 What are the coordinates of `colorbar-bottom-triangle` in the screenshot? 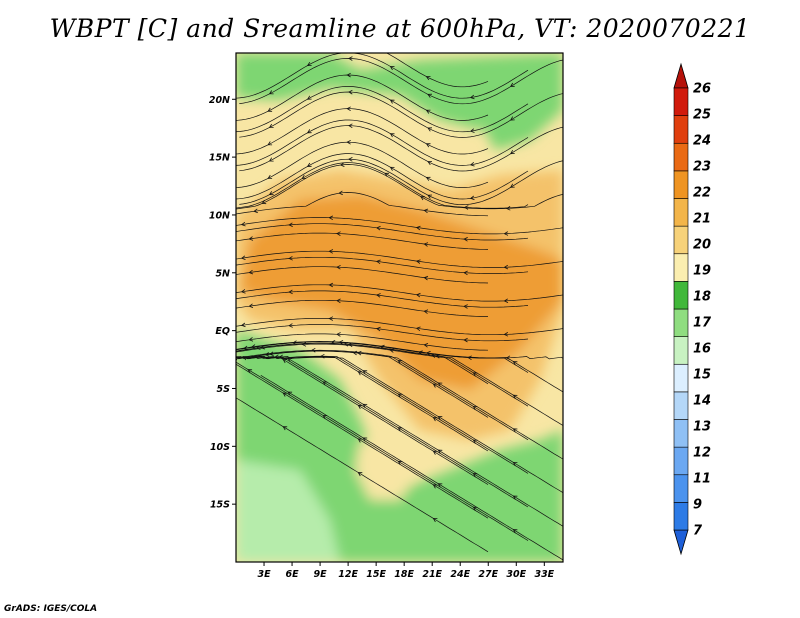 It's located at (681, 542).